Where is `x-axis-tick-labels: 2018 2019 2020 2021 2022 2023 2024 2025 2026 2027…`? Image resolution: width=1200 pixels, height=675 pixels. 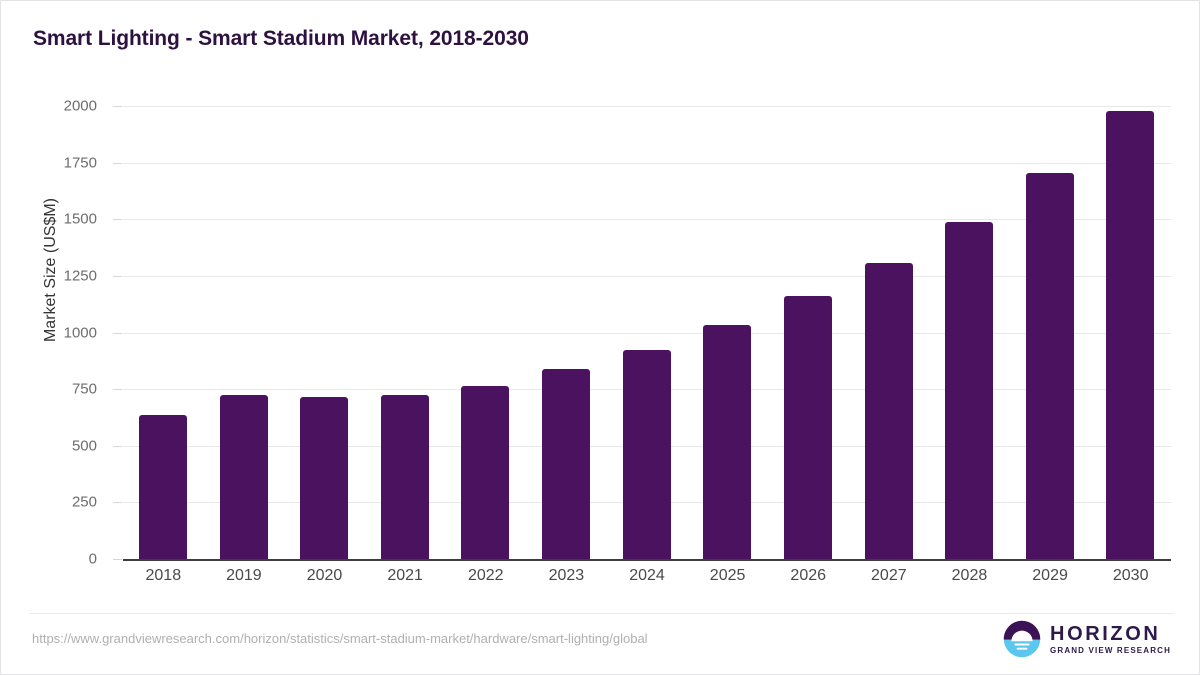
x-axis-tick-labels: 2018 2019 2020 2021 2022 2023 2024 2025 2026 2027… is located at coordinates (647, 582).